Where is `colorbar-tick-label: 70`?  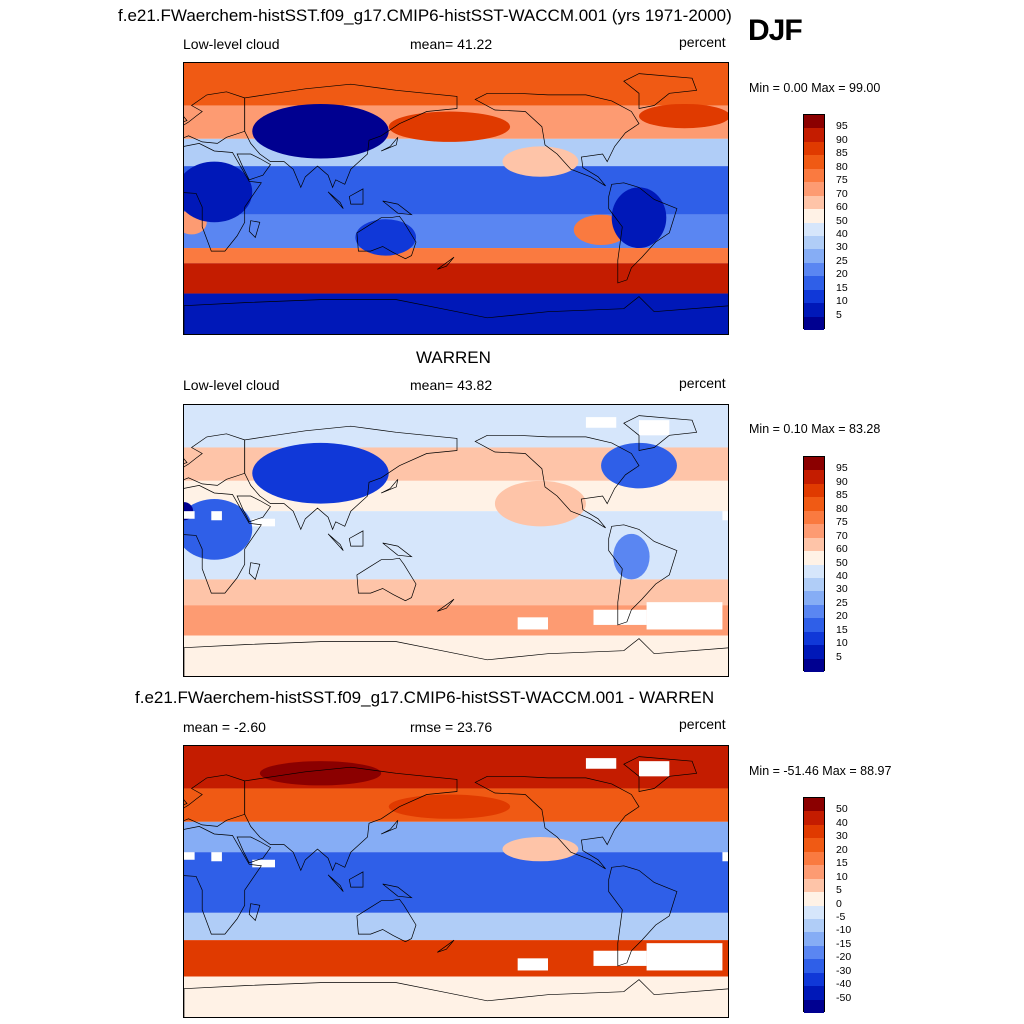 colorbar-tick-label: 70 is located at coordinates (842, 193).